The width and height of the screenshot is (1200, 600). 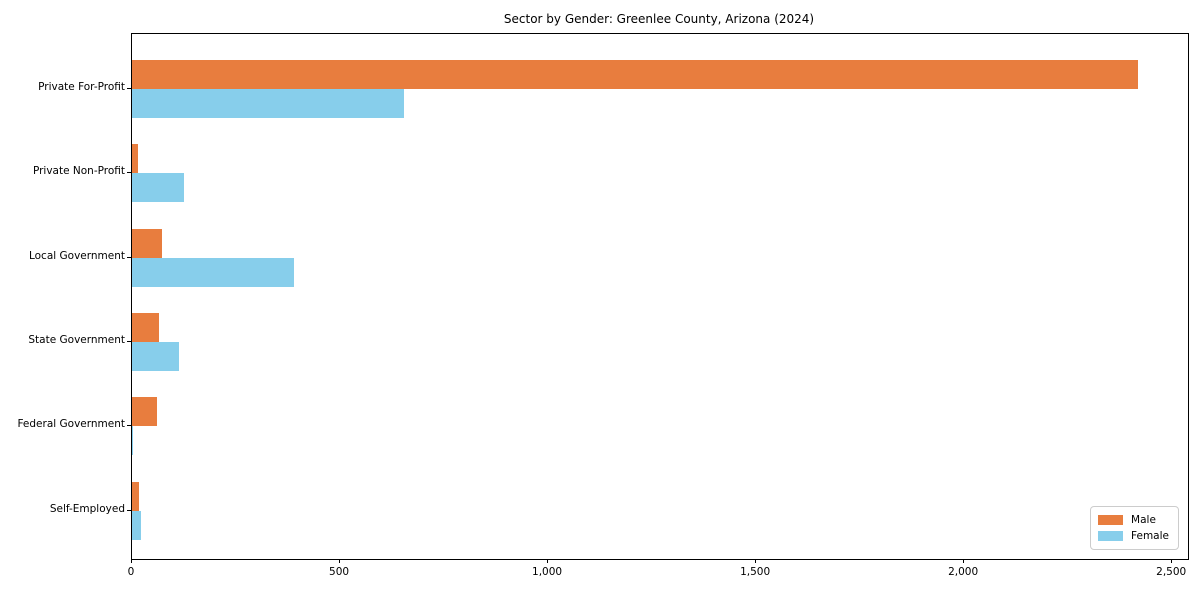 I want to click on legend-swatch-female, so click(x=1111, y=536).